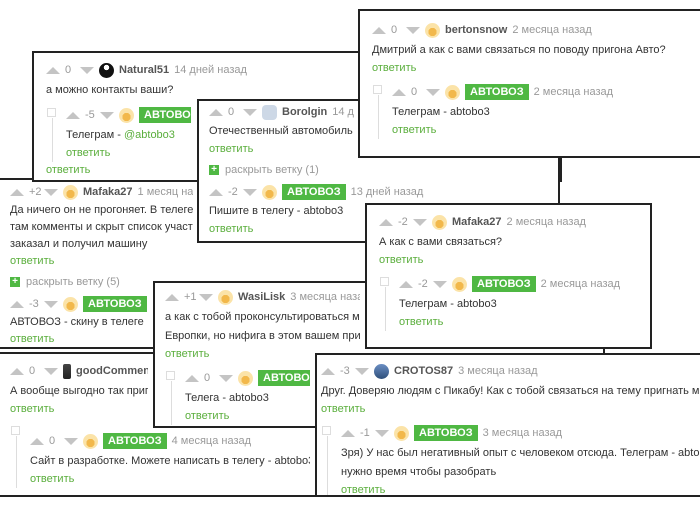  What do you see at coordinates (424, 371) in the screenshot?
I see `author-name: CROTOS87` at bounding box center [424, 371].